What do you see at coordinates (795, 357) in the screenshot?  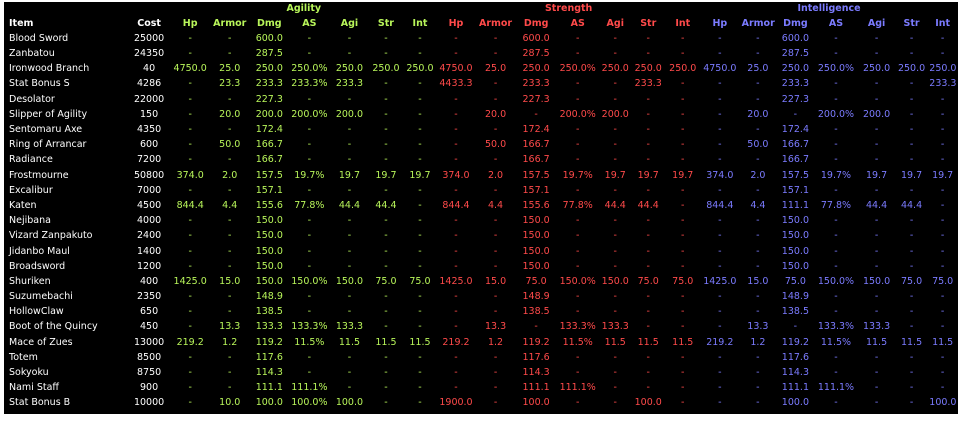 I see `intelligence-dmg-cell: 117.6` at bounding box center [795, 357].